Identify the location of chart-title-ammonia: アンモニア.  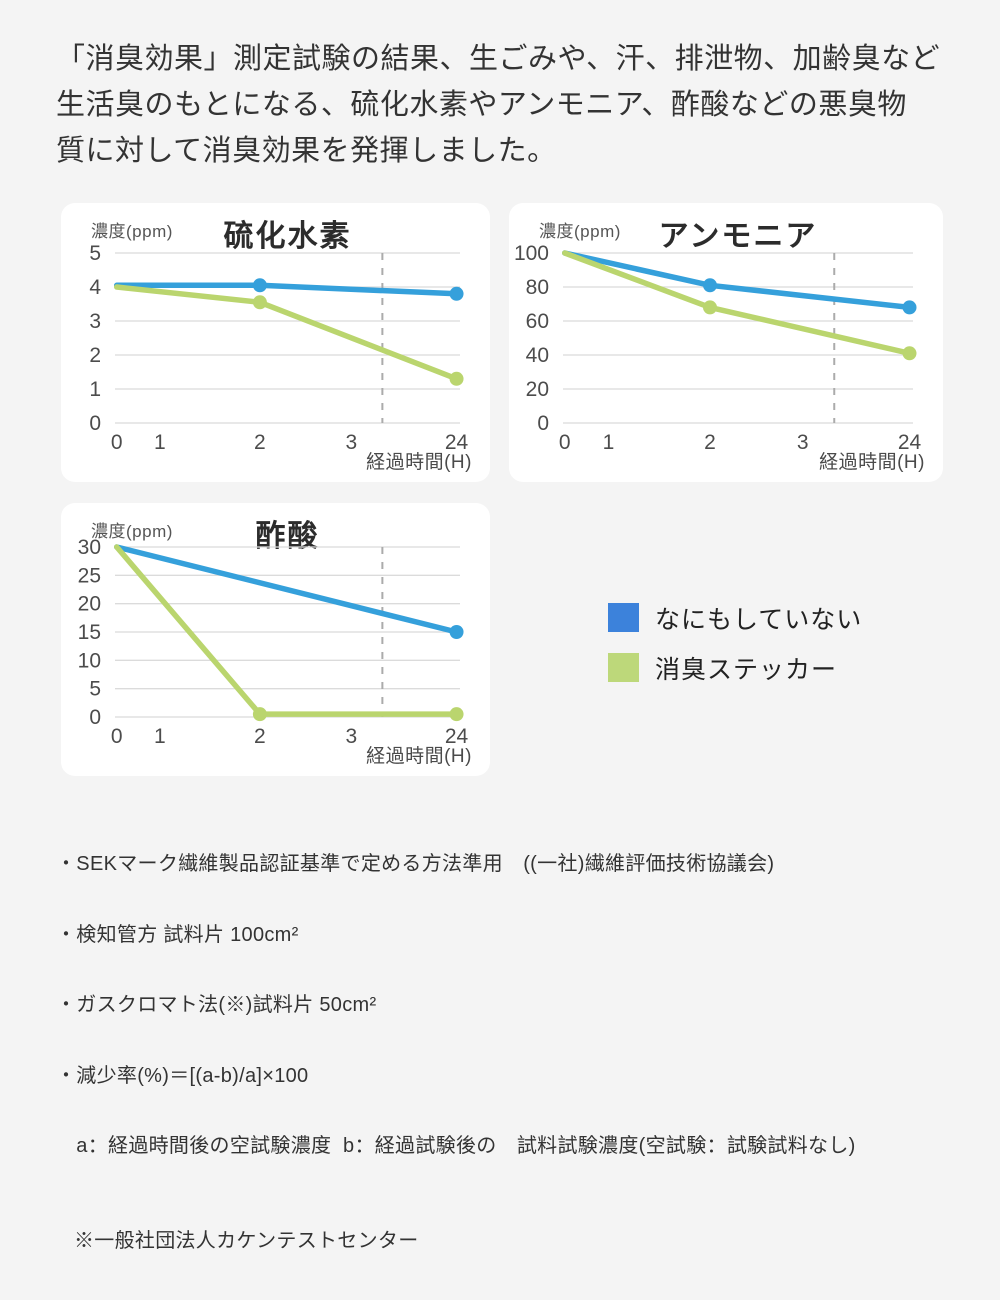
(738, 236).